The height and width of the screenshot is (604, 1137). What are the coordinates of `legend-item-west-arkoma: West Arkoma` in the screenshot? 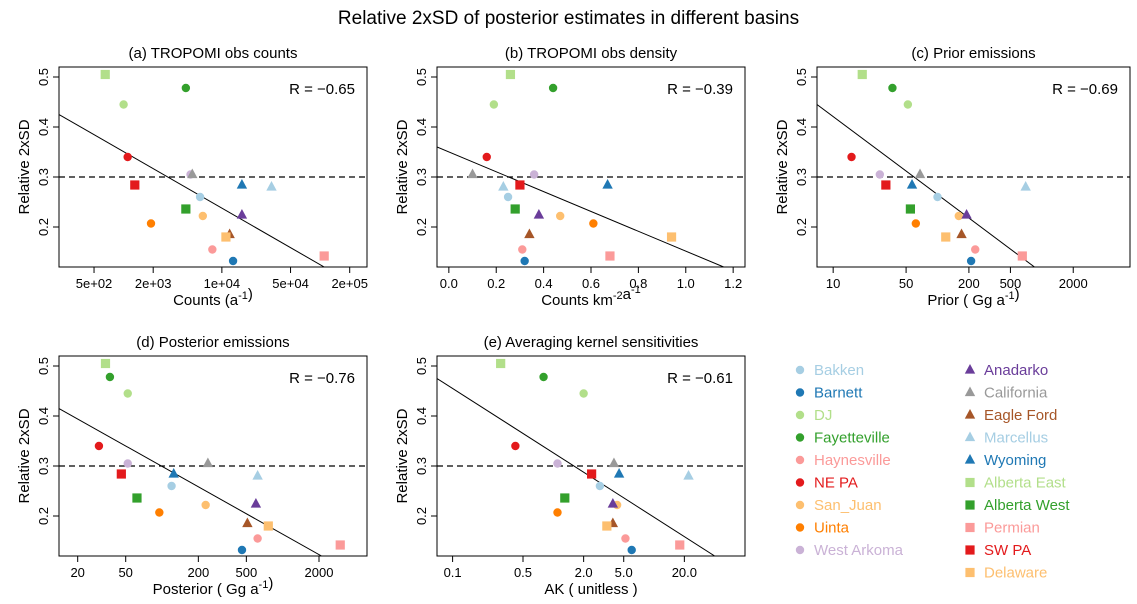 It's located at (849, 550).